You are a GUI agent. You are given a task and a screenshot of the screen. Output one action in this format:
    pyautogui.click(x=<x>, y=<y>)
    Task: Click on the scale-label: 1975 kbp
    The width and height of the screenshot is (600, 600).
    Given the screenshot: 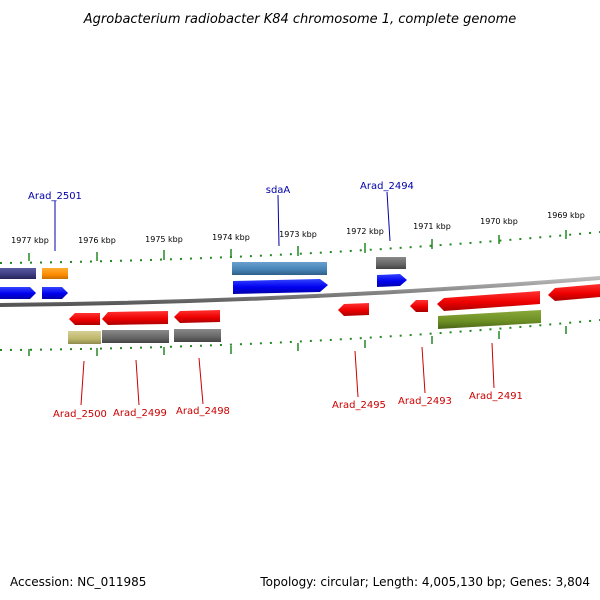 What is the action you would take?
    pyautogui.click(x=164, y=239)
    